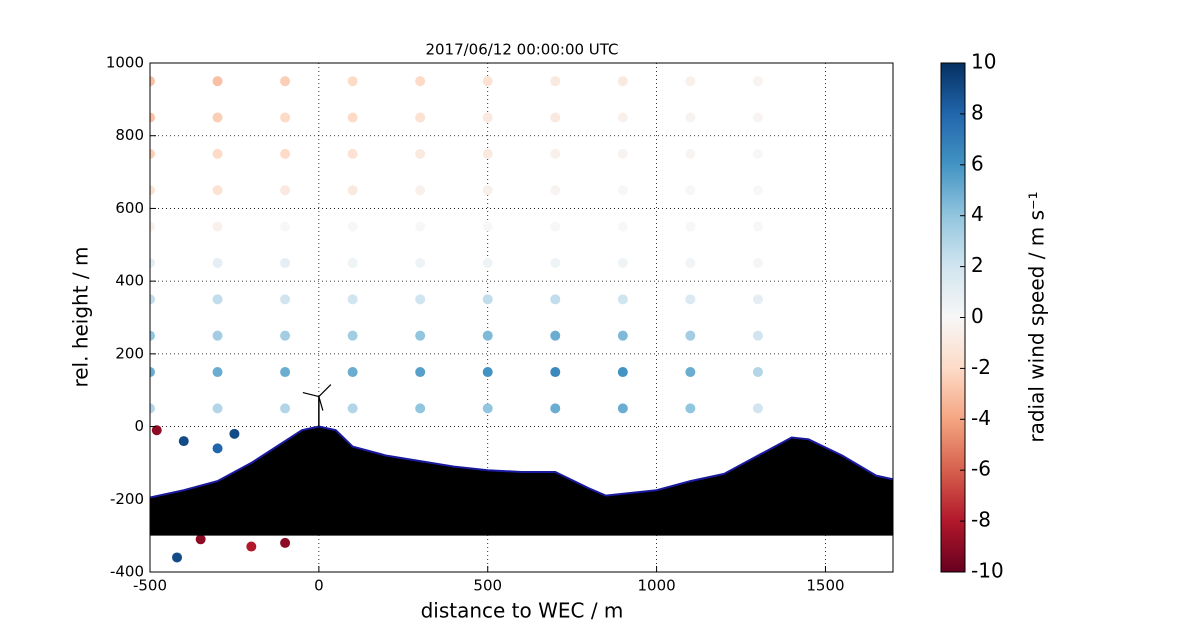 Image resolution: width=1200 pixels, height=636 pixels. Describe the element at coordinates (981, 469) in the screenshot. I see `colorbar-tick-label: -6` at that location.